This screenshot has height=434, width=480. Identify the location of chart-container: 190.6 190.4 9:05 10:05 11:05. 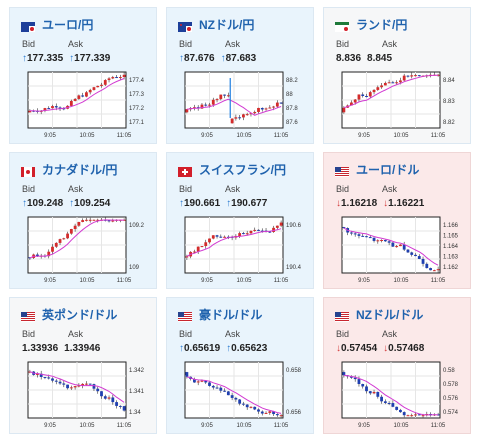
(241, 251).